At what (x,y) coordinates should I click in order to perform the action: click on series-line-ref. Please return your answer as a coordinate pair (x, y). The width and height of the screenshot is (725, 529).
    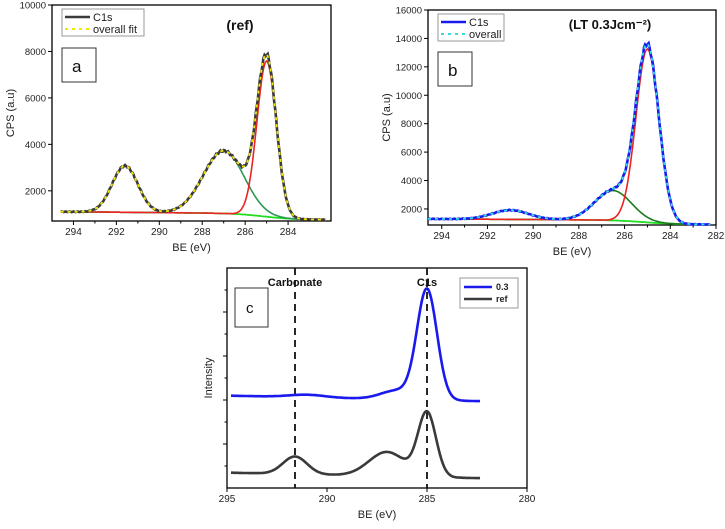
    Looking at the image, I should click on (356, 444).